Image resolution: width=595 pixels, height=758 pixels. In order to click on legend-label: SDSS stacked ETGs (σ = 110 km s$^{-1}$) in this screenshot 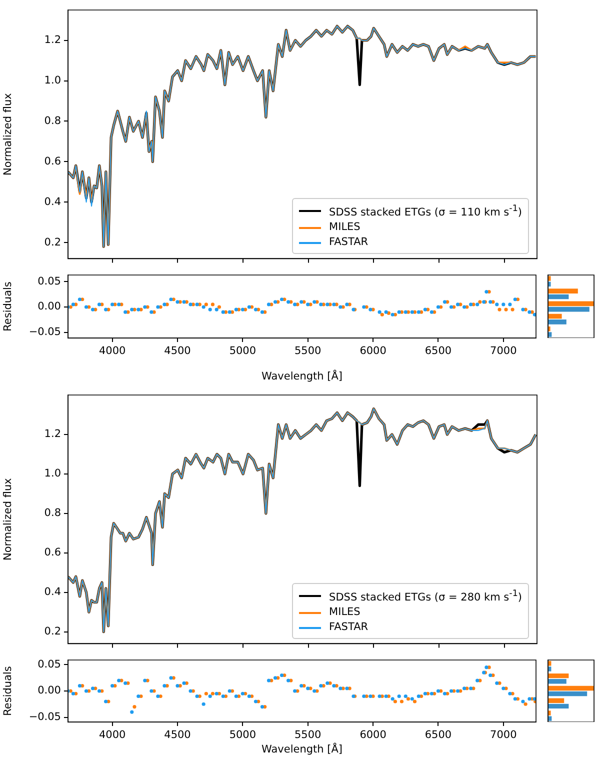, I will do `click(425, 211)`.